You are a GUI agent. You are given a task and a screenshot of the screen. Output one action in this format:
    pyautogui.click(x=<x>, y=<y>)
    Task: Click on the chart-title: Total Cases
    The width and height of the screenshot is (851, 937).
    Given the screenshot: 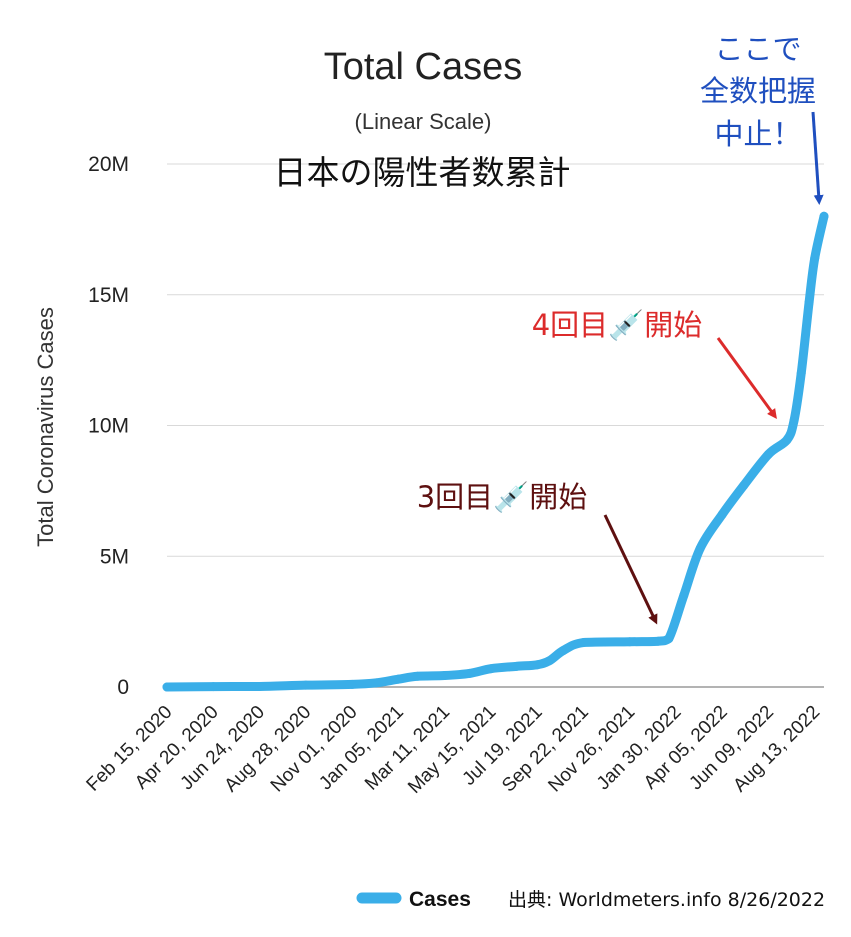 What is the action you would take?
    pyautogui.click(x=423, y=67)
    